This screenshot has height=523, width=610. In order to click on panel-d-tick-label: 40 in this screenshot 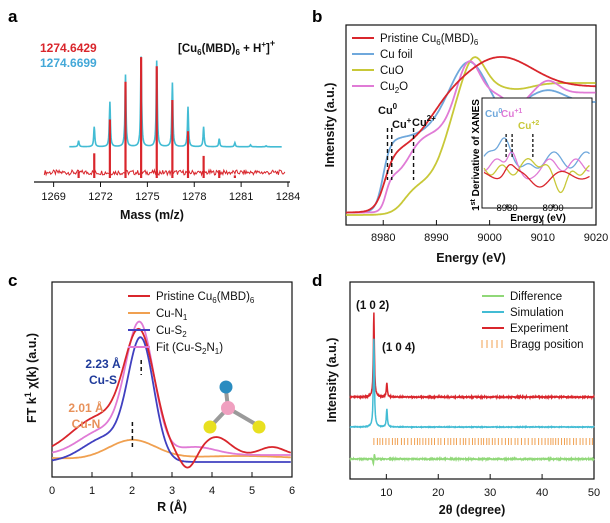, I will do `click(542, 493)`.